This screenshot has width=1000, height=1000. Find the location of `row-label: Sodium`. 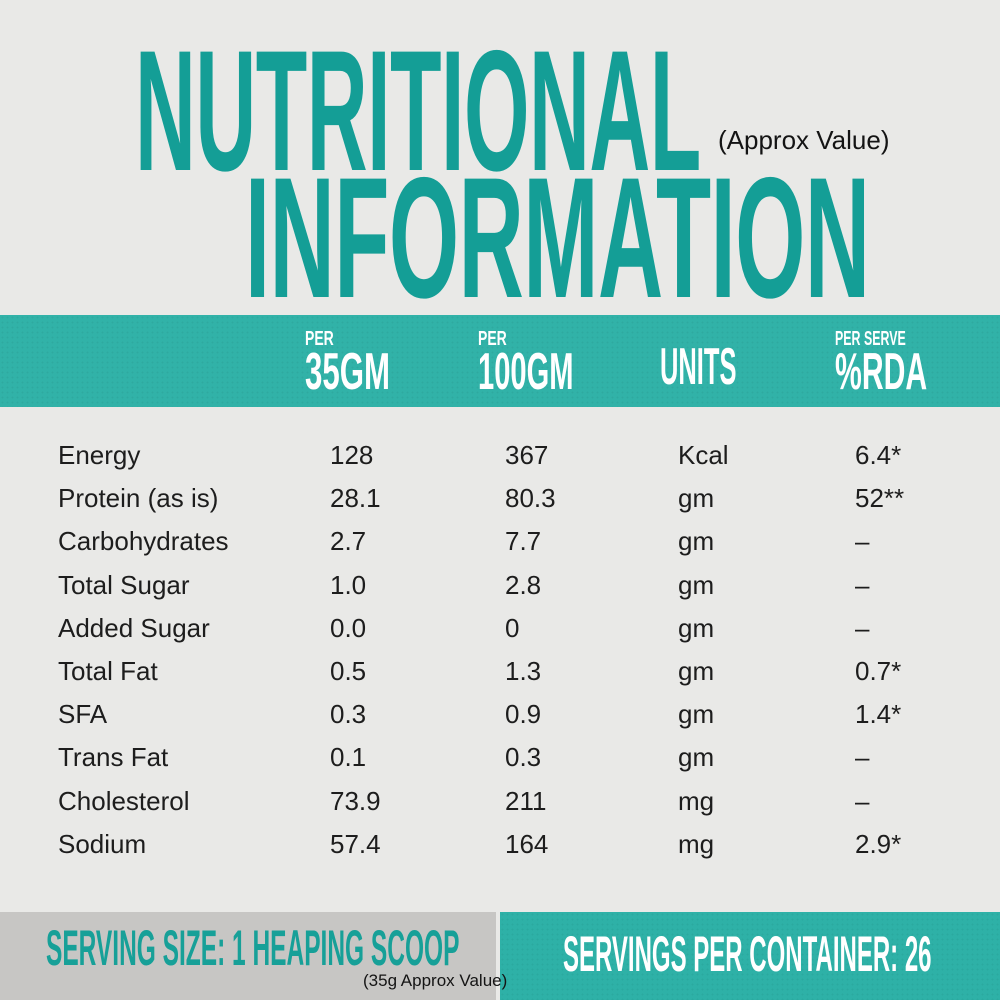

row-label: Sodium is located at coordinates (102, 843).